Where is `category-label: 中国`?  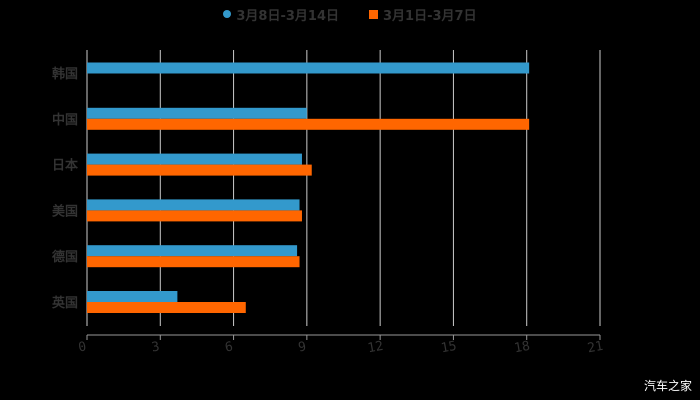 category-label: 中国 is located at coordinates (65, 120).